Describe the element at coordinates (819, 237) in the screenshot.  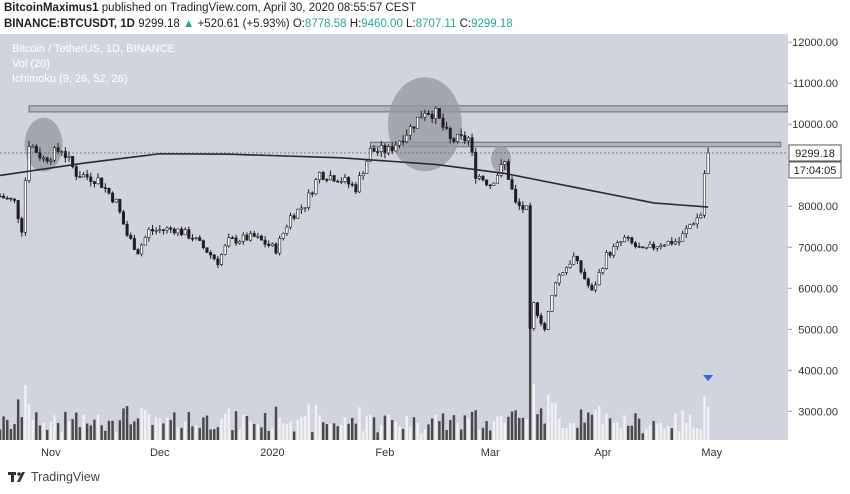
I see `price-axis` at that location.